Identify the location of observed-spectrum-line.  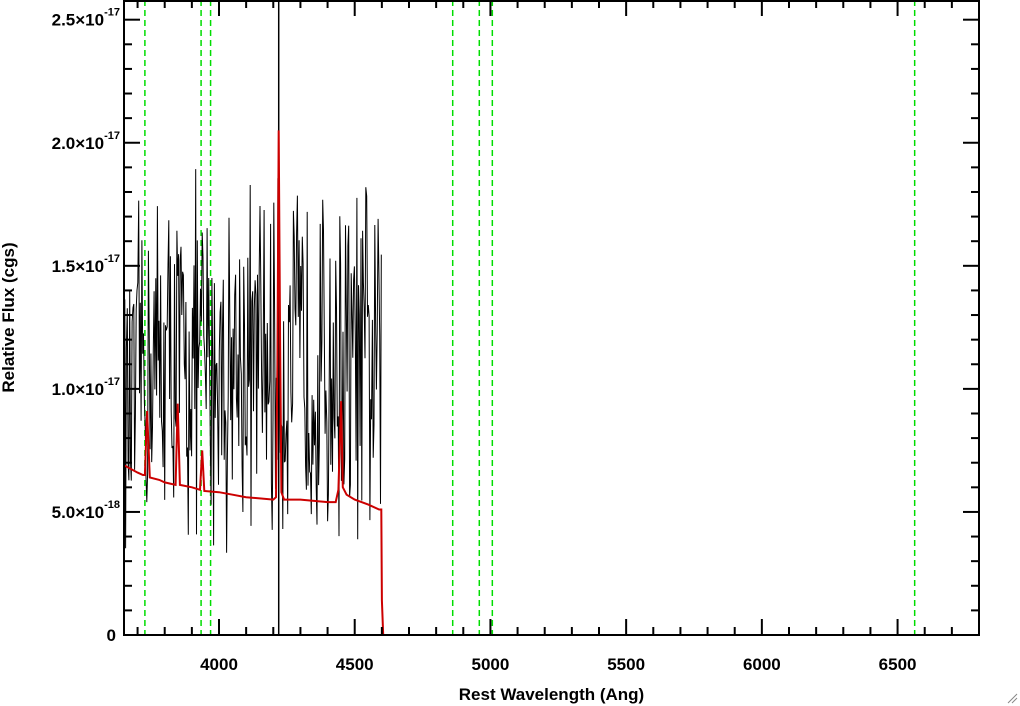
(252, 361).